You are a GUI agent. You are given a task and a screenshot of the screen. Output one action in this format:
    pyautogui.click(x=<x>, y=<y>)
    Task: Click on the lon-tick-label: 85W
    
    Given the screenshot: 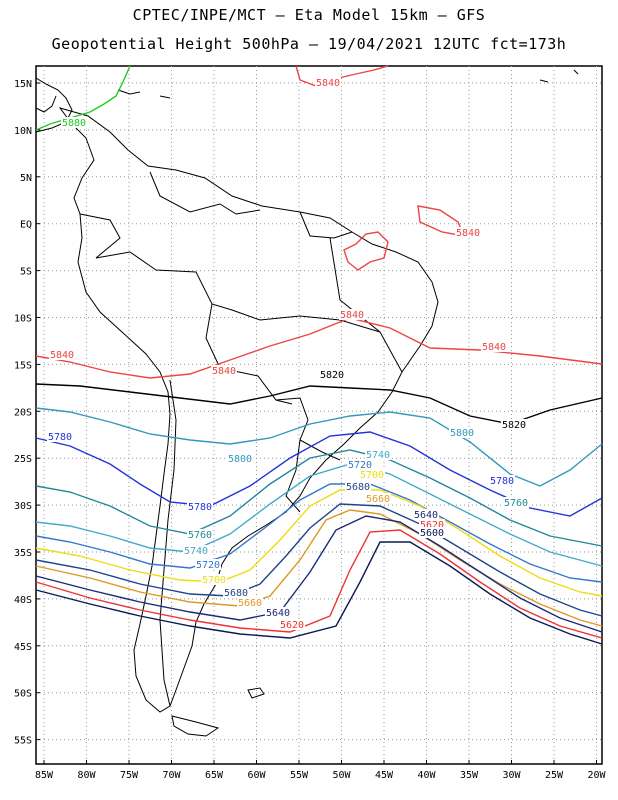 What is the action you would take?
    pyautogui.click(x=44, y=775)
    